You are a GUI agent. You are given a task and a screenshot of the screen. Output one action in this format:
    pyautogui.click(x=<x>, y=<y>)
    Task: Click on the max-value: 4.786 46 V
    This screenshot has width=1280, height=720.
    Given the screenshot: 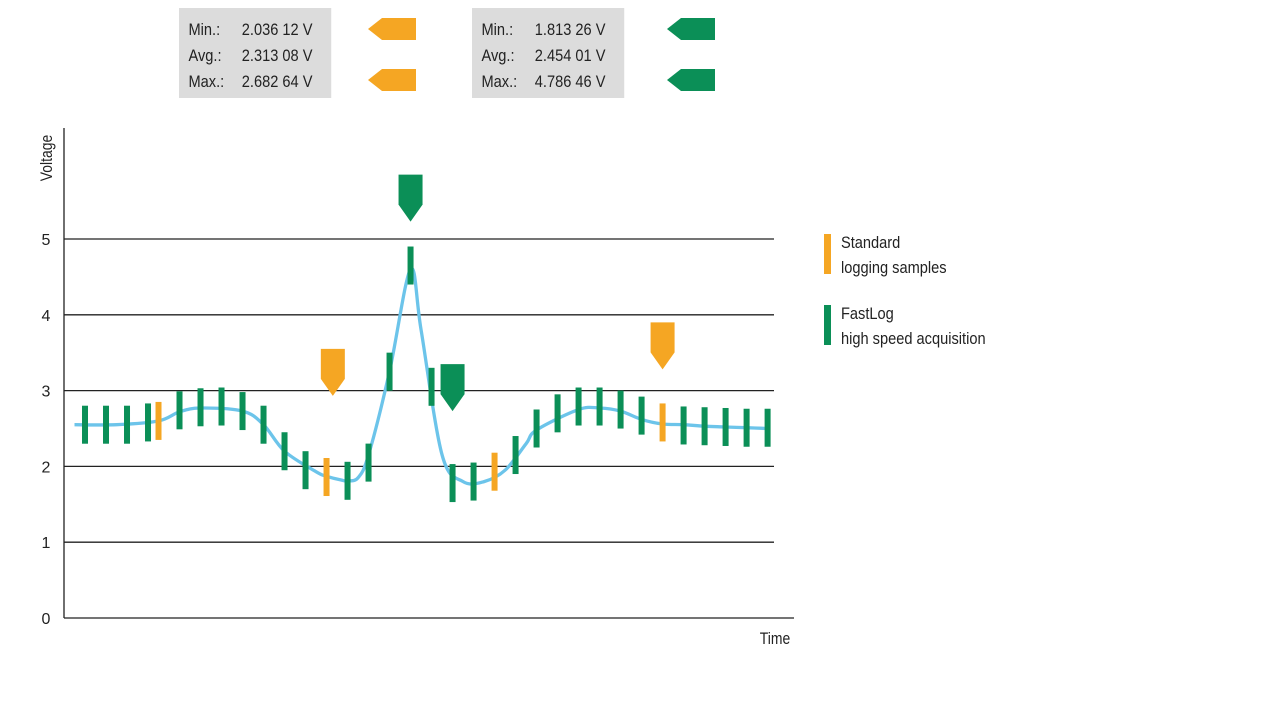 What is the action you would take?
    pyautogui.click(x=570, y=81)
    